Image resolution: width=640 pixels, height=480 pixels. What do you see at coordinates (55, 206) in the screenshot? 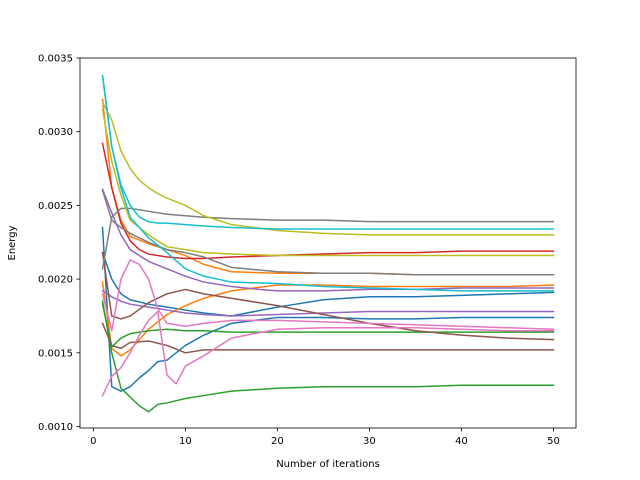
I see `y-tick-label: 0.0025` at bounding box center [55, 206].